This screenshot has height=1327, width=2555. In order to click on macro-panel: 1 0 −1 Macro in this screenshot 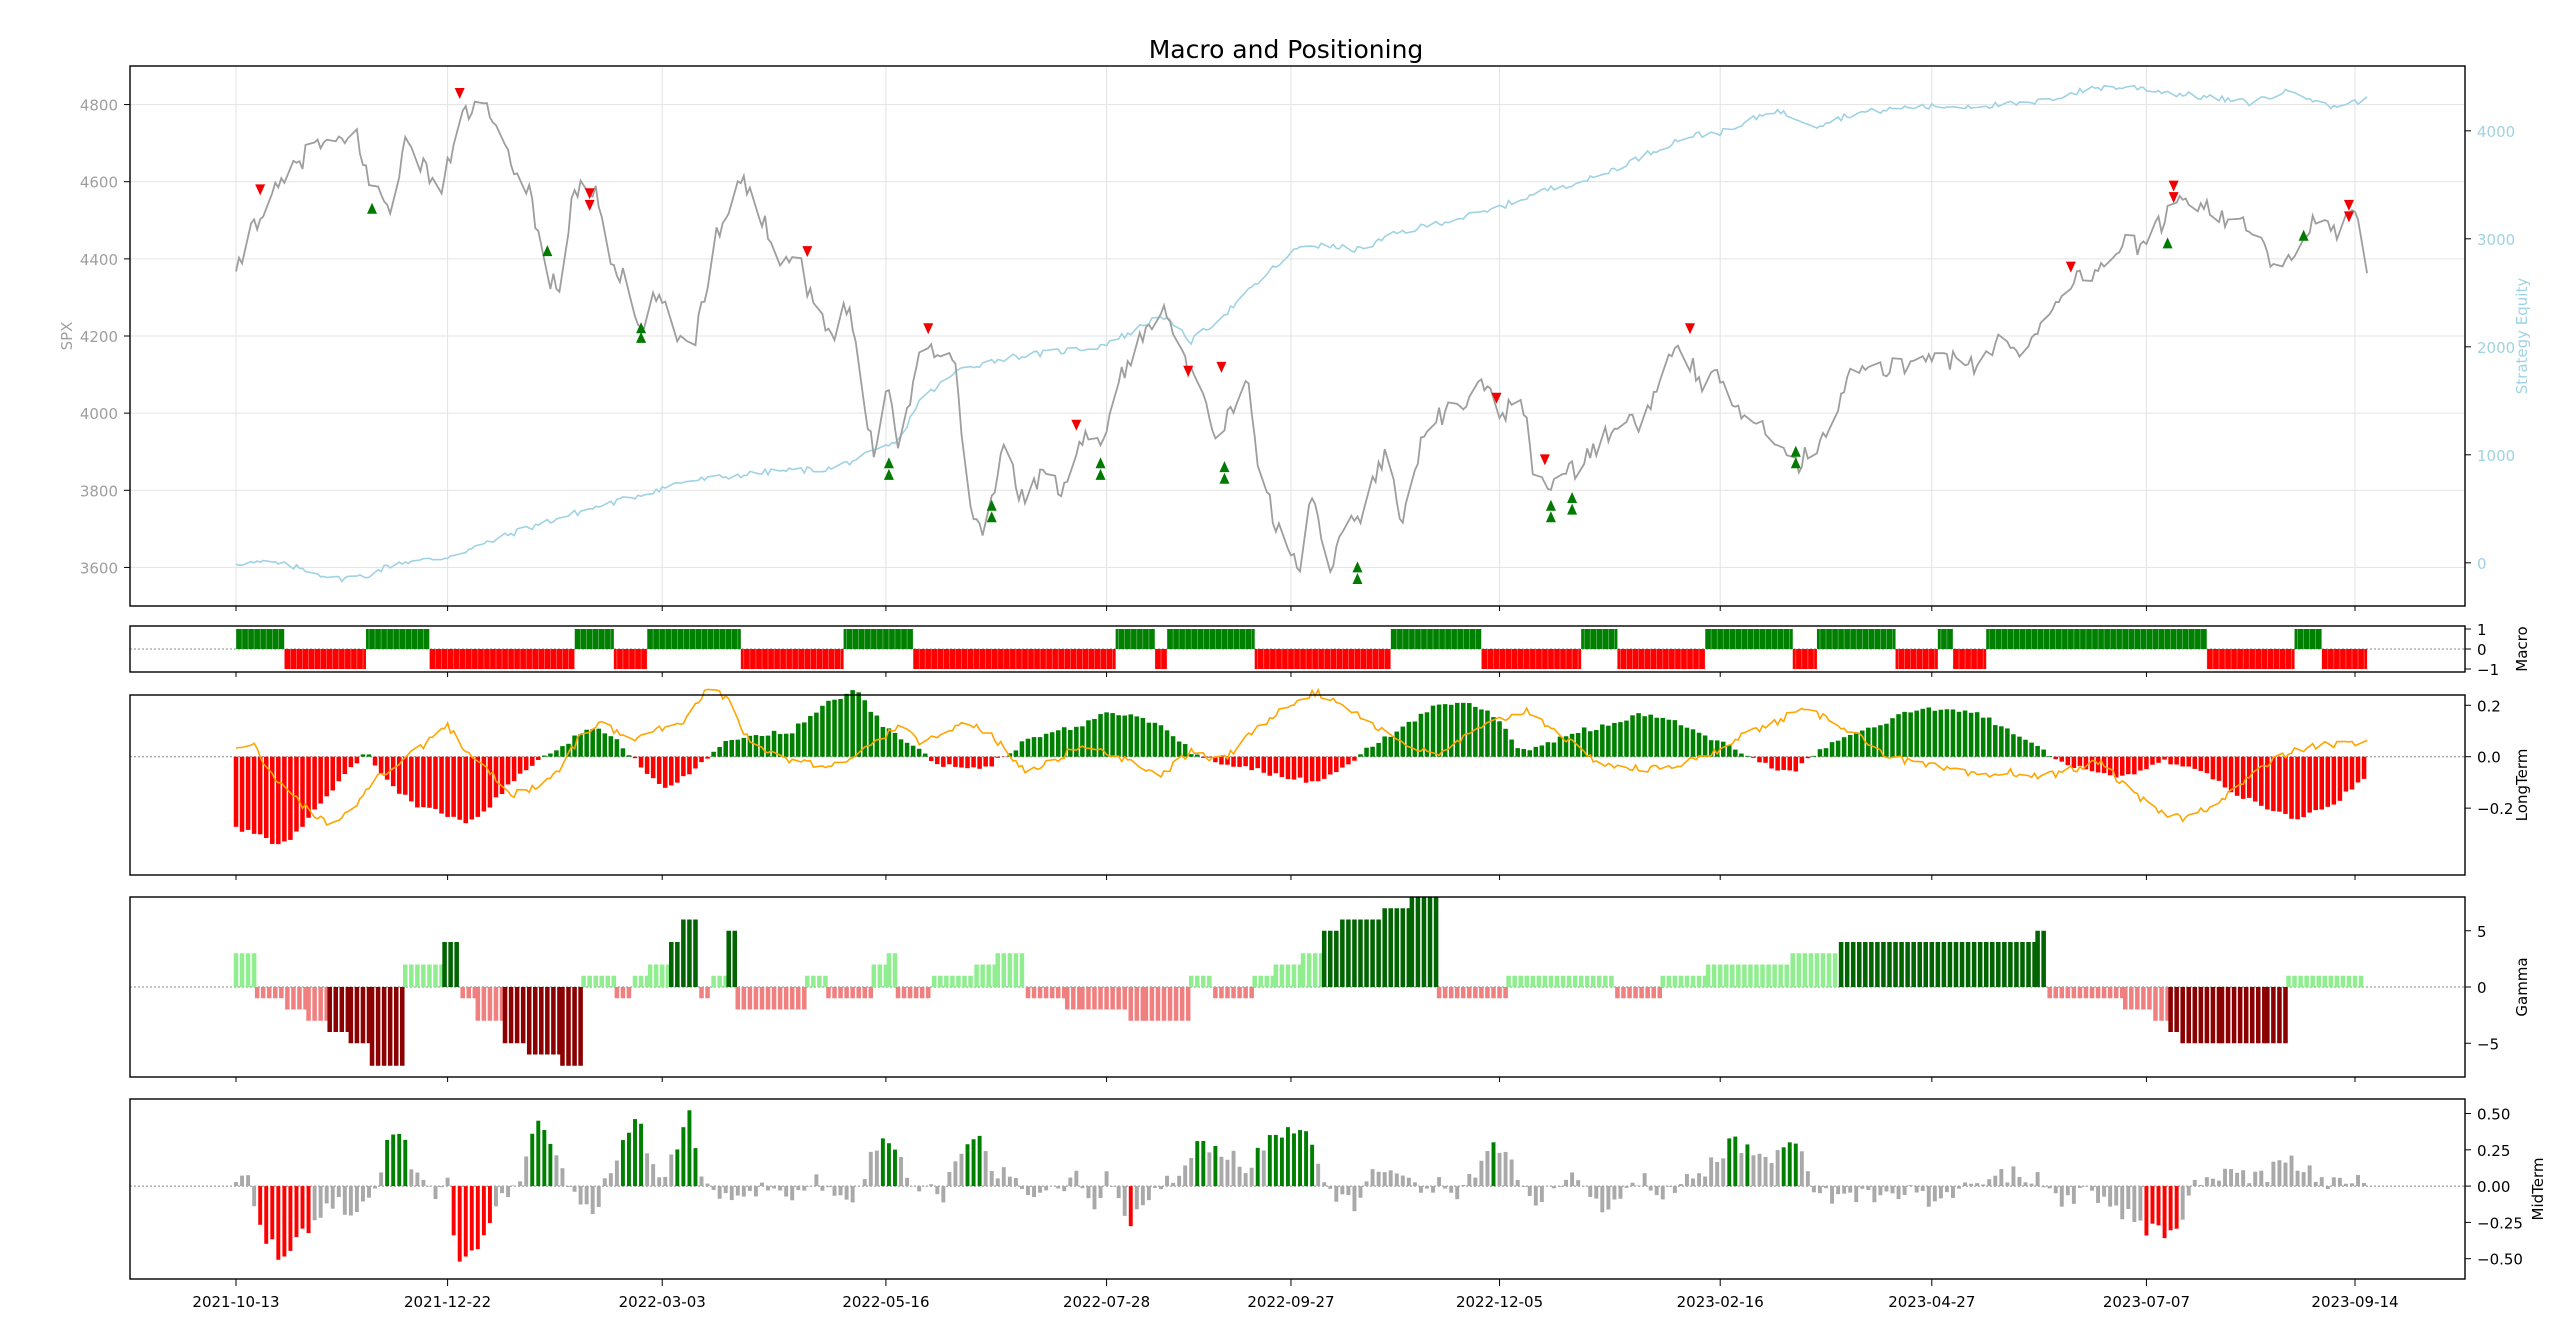, I will do `click(1330, 650)`.